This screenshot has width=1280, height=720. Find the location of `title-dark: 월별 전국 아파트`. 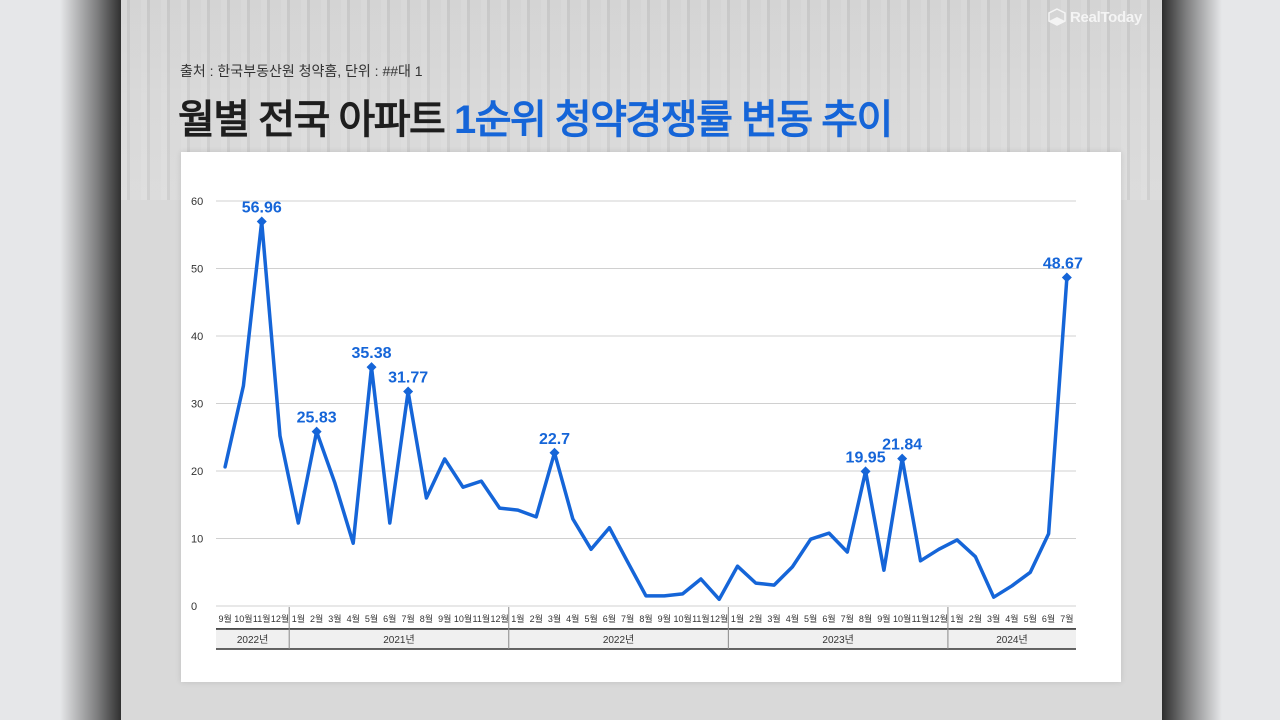

title-dark: 월별 전국 아파트 is located at coordinates (316, 120).